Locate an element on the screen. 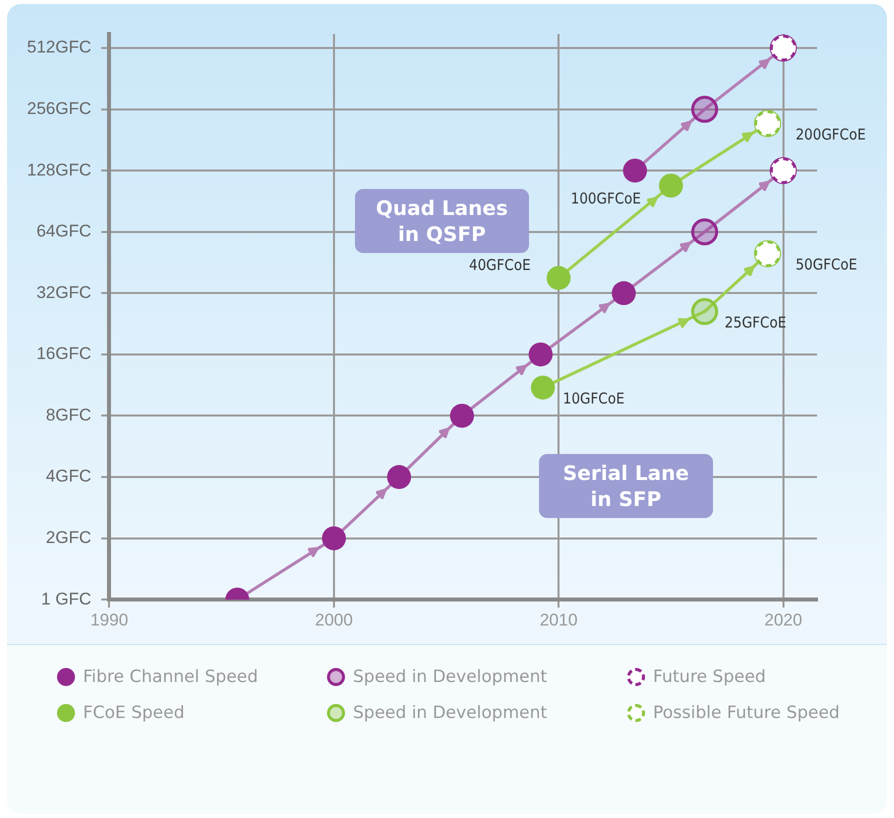  y-tick-label: 64GFC is located at coordinates (64, 231).